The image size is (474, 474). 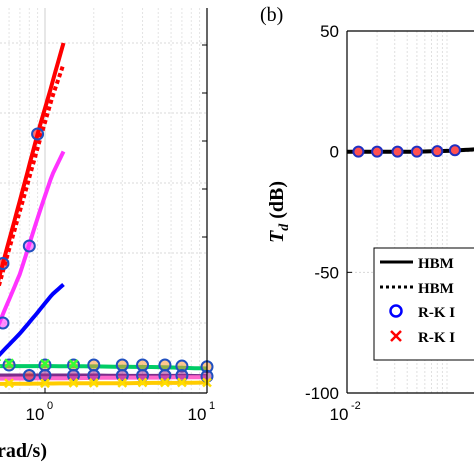 I want to click on panel-b-ylabel: Td (dB), so click(x=279, y=212).